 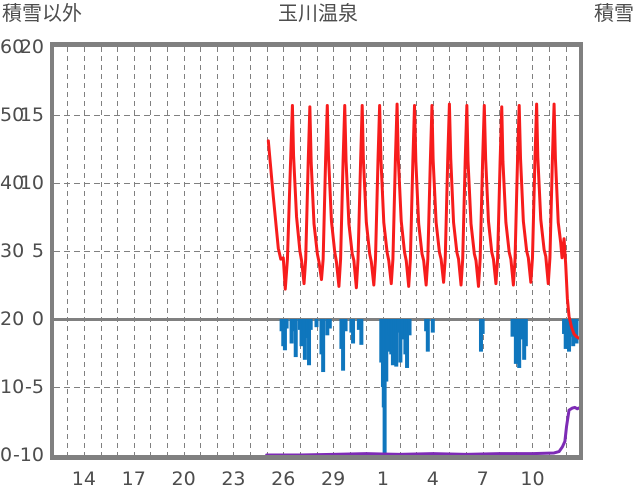 What do you see at coordinates (37, 319) in the screenshot?
I see `left-tick-label: 0` at bounding box center [37, 319].